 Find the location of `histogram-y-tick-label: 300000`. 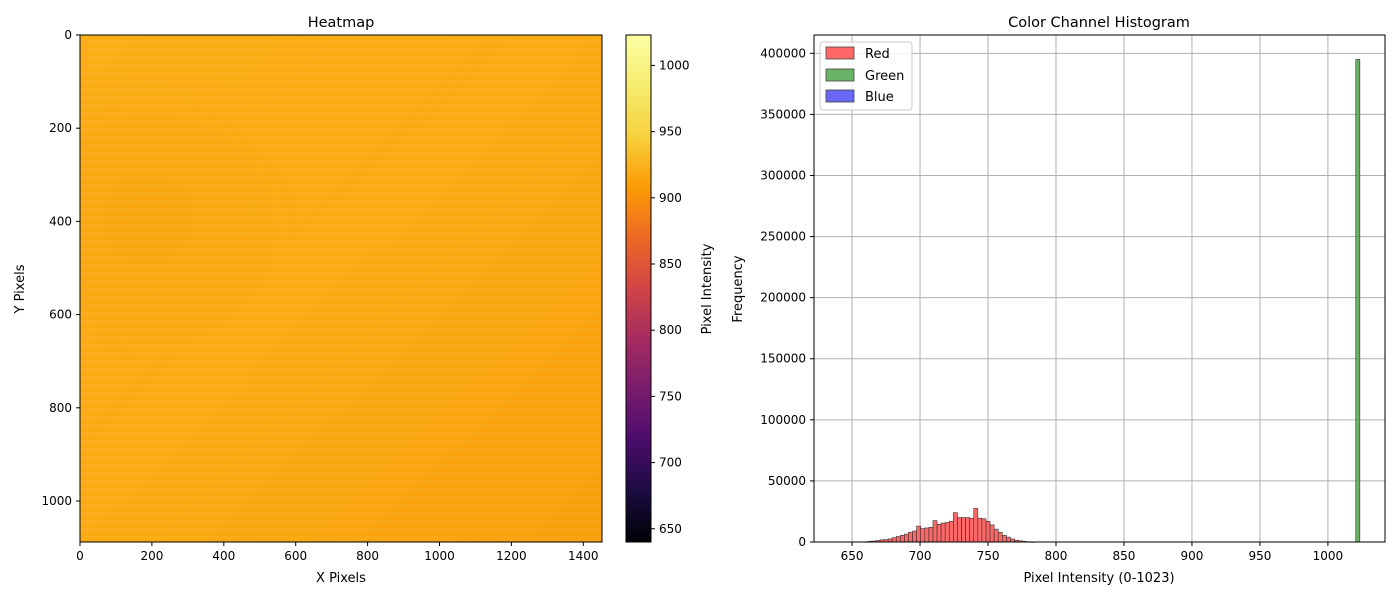

histogram-y-tick-label: 300000 is located at coordinates (783, 175).